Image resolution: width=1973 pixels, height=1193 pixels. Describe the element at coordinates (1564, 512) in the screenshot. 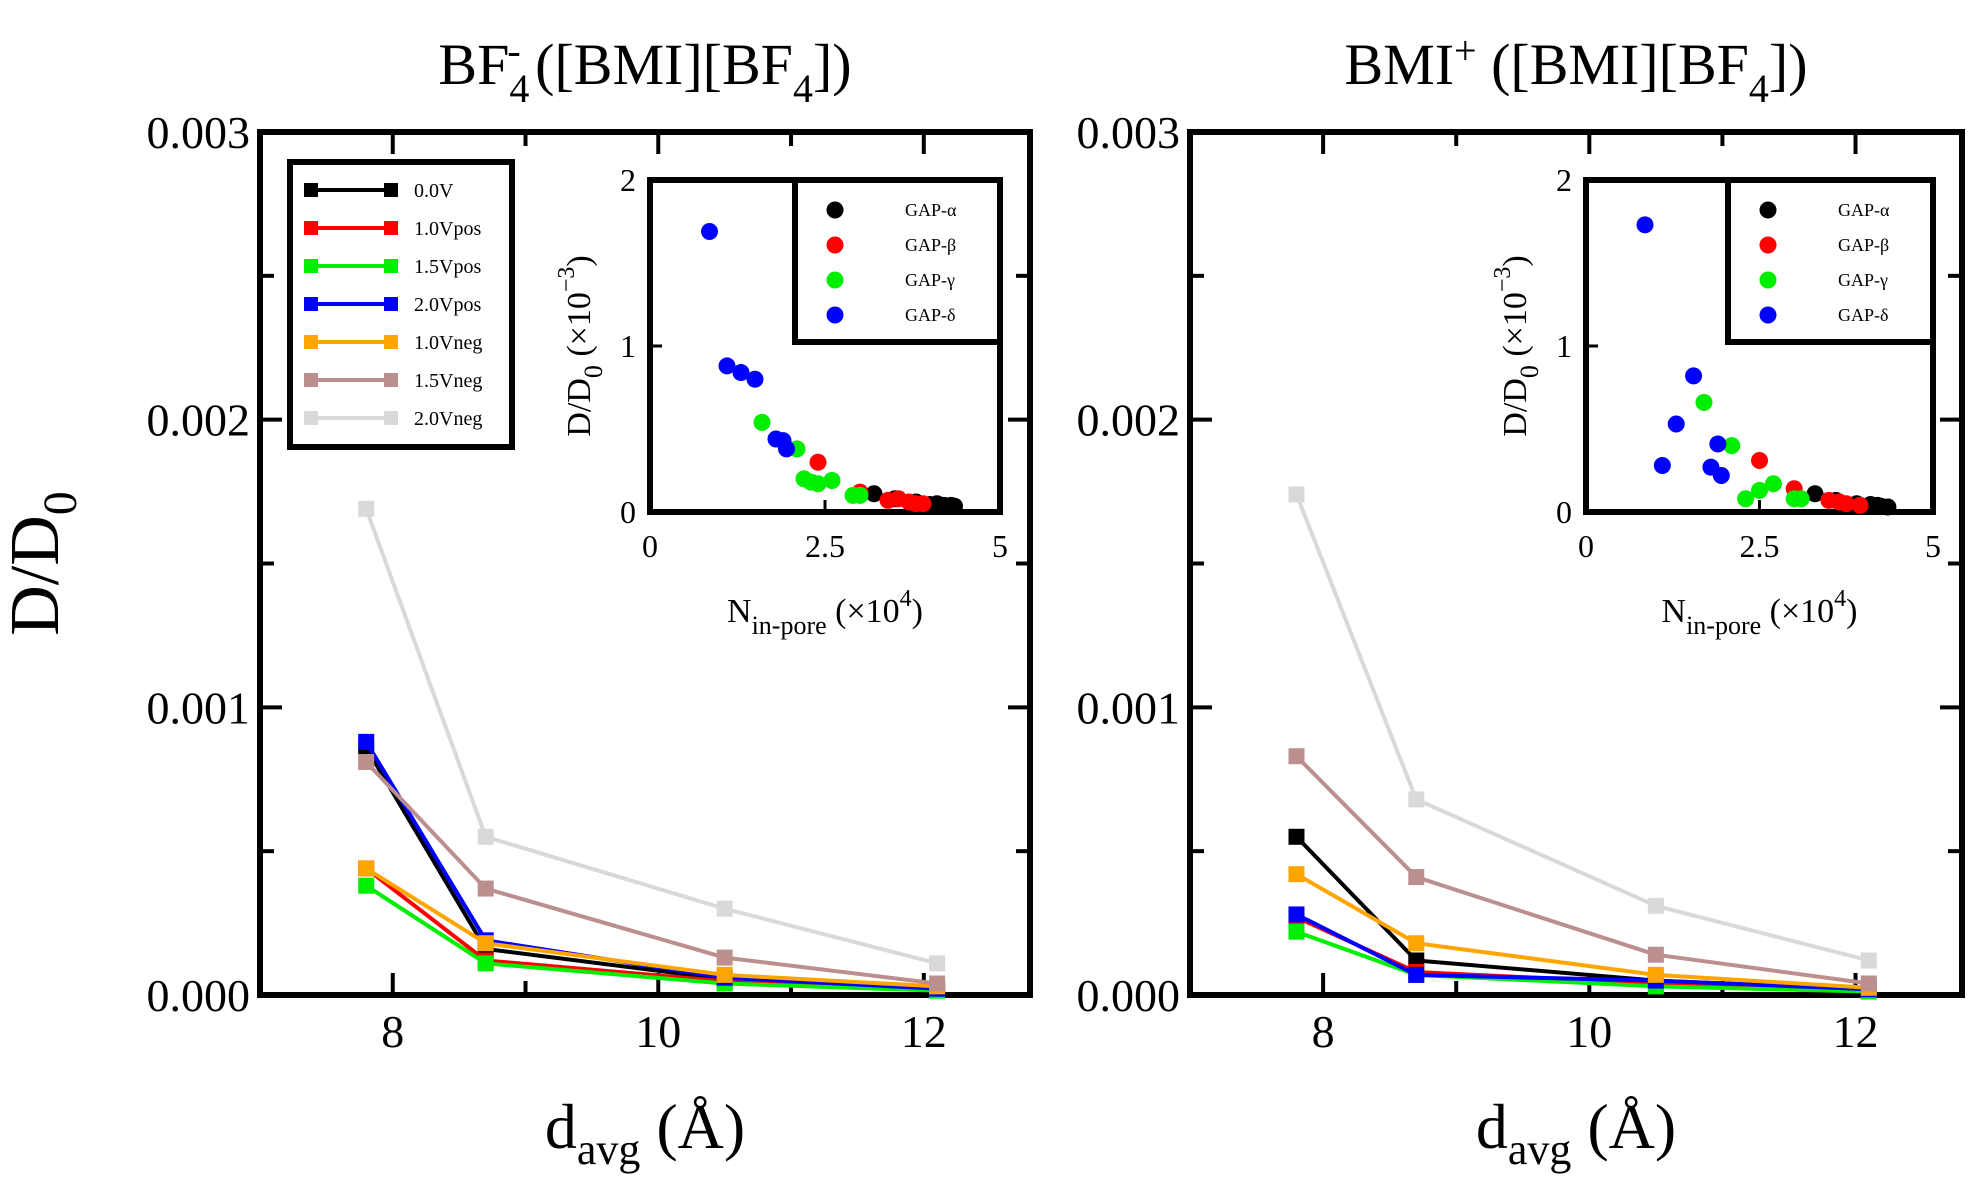

I see `inset-y-tick-label: 0` at that location.